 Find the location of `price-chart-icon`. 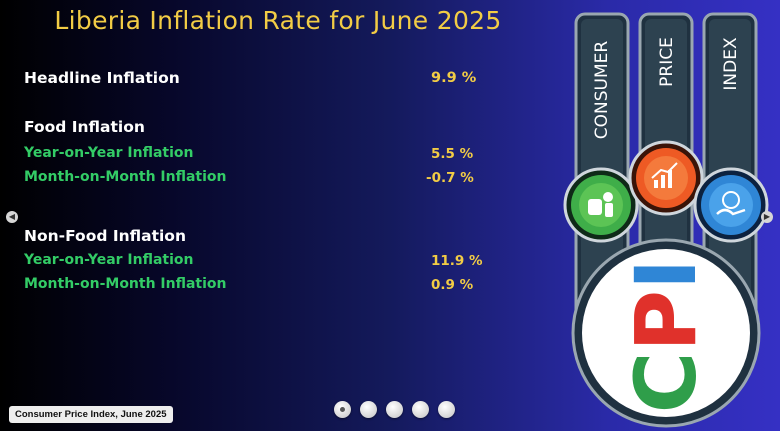

price-chart-icon is located at coordinates (666, 178).